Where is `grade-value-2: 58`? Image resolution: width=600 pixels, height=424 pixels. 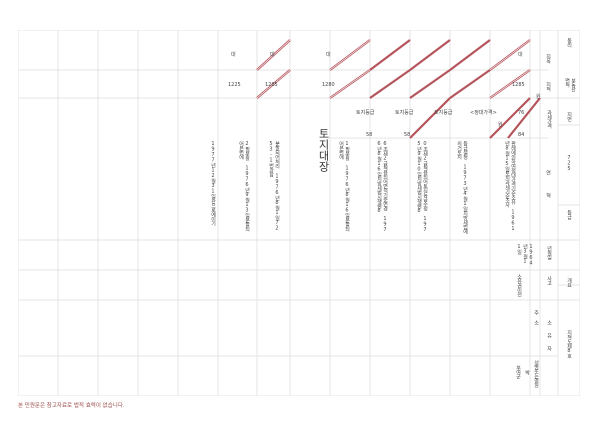
grade-value-2: 58 is located at coordinates (407, 135).